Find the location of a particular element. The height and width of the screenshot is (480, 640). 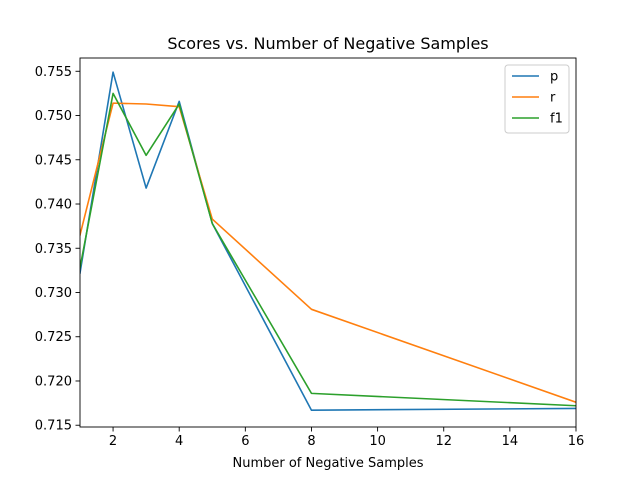

y-tick-label: 0.750 is located at coordinates (53, 116).